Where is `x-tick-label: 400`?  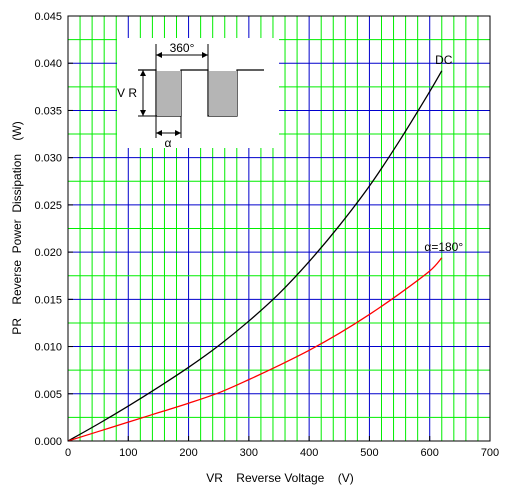
x-tick-label: 400 is located at coordinates (309, 453).